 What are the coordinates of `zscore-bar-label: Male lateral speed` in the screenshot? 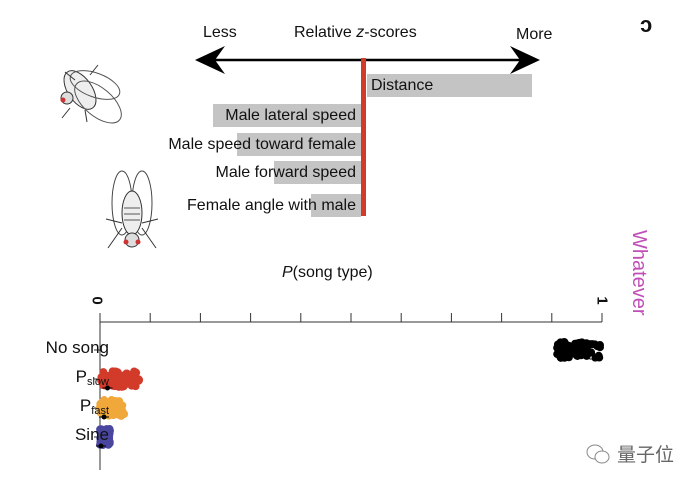 It's located at (290, 115).